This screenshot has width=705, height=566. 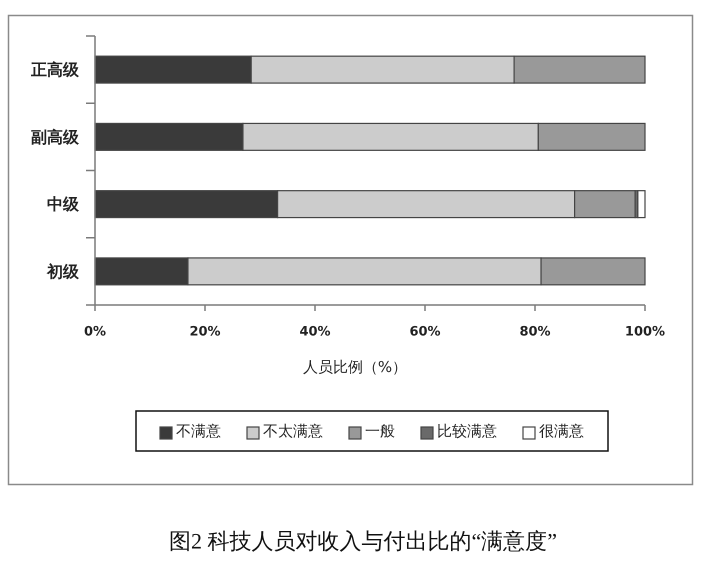 I want to click on x-tick-label: 20%, so click(x=205, y=332).